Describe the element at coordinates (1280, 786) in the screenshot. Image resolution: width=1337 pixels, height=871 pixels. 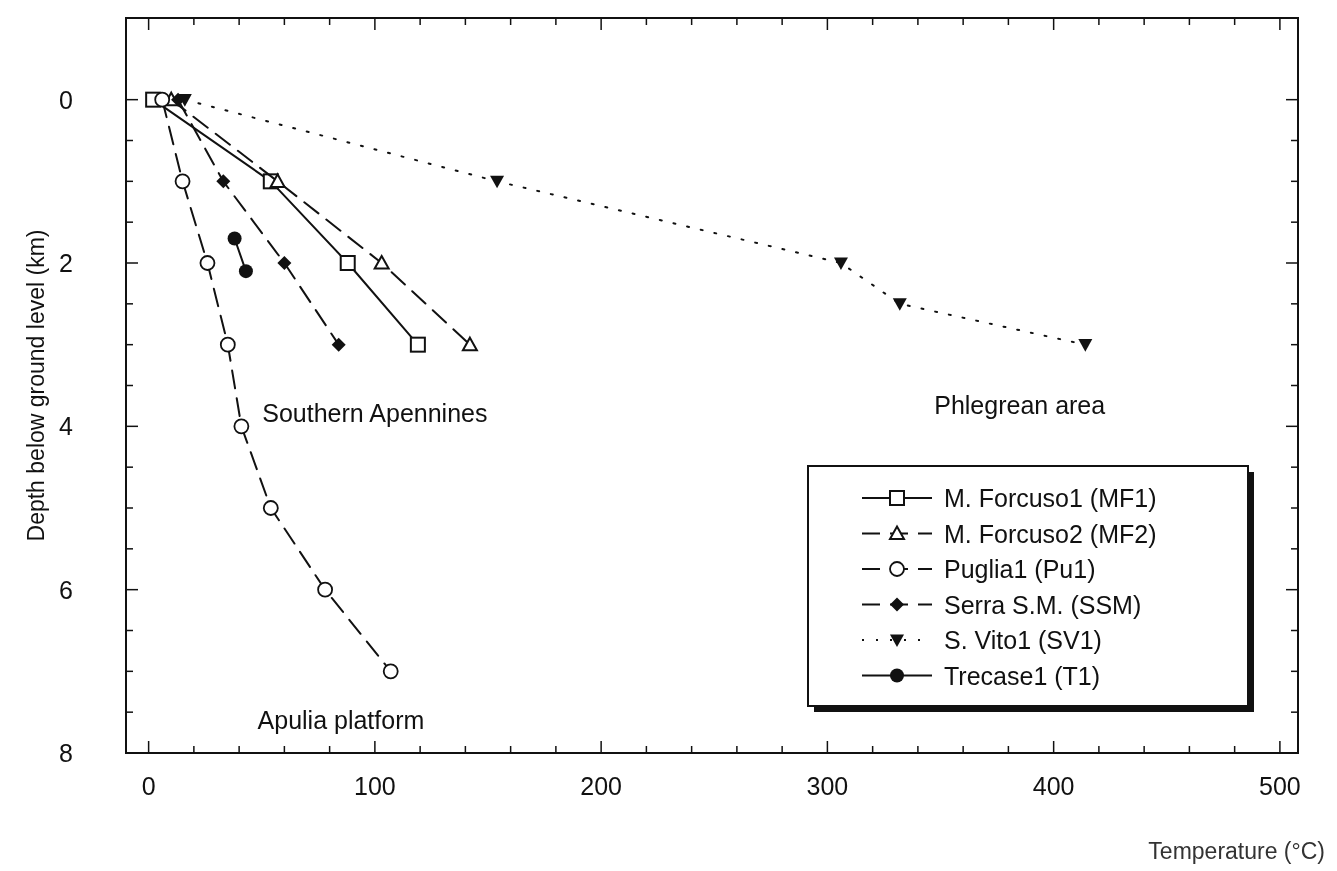
I see `x-tick-label: 500` at that location.